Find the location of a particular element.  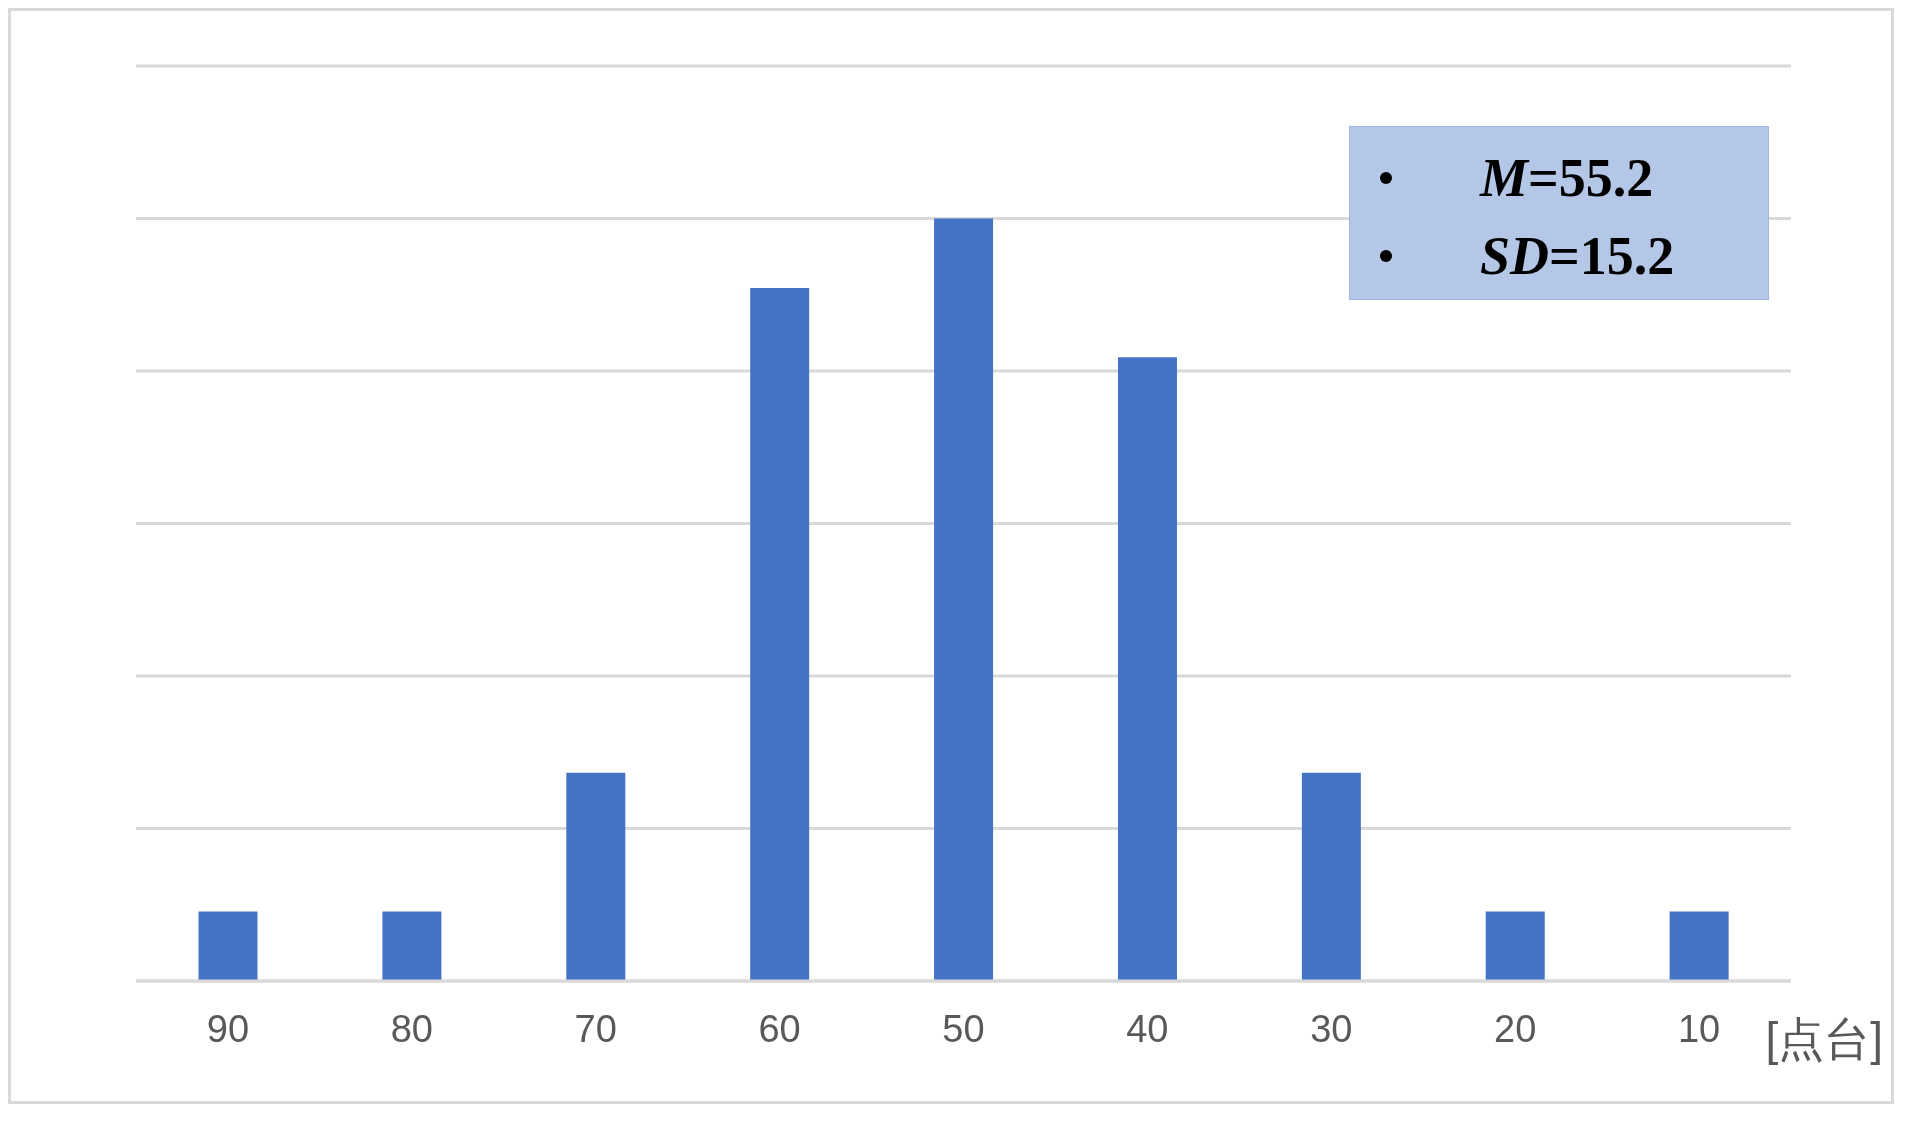

x-tick-label: 60 is located at coordinates (779, 1028).